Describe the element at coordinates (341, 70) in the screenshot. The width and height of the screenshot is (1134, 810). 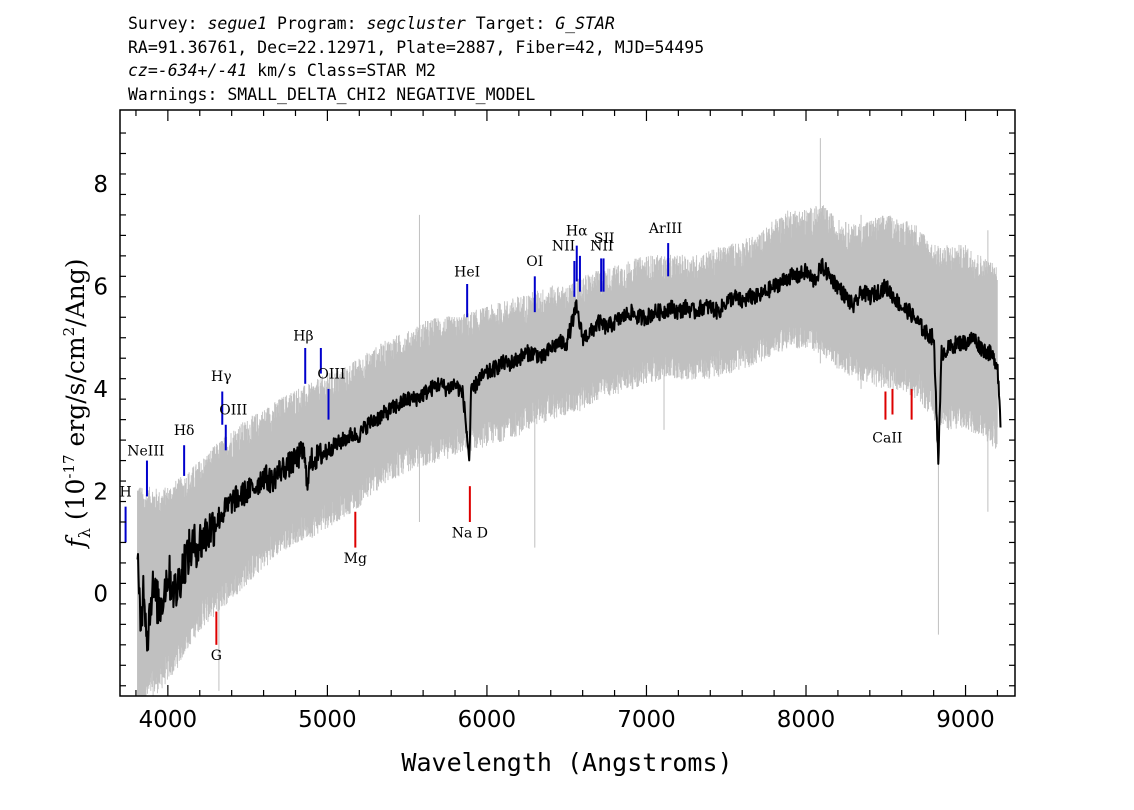
I see `class-text: km/s Class=STAR M2` at that location.